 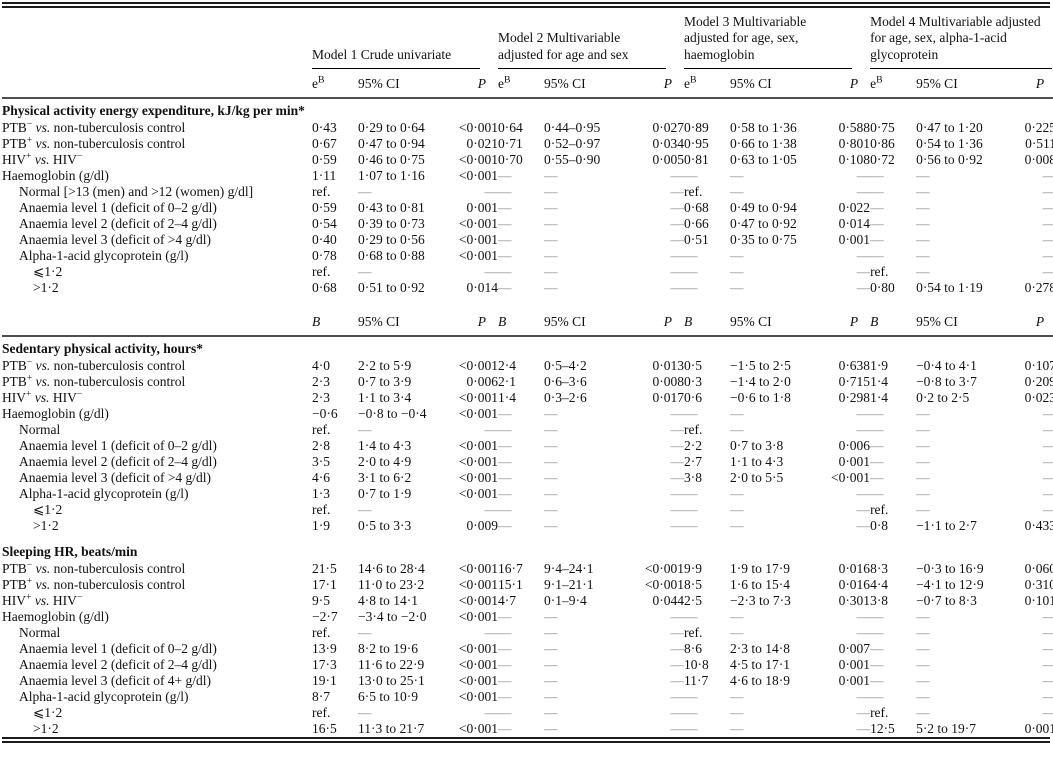 What do you see at coordinates (29, 394) in the screenshot?
I see `superscript-segment: +` at bounding box center [29, 394].